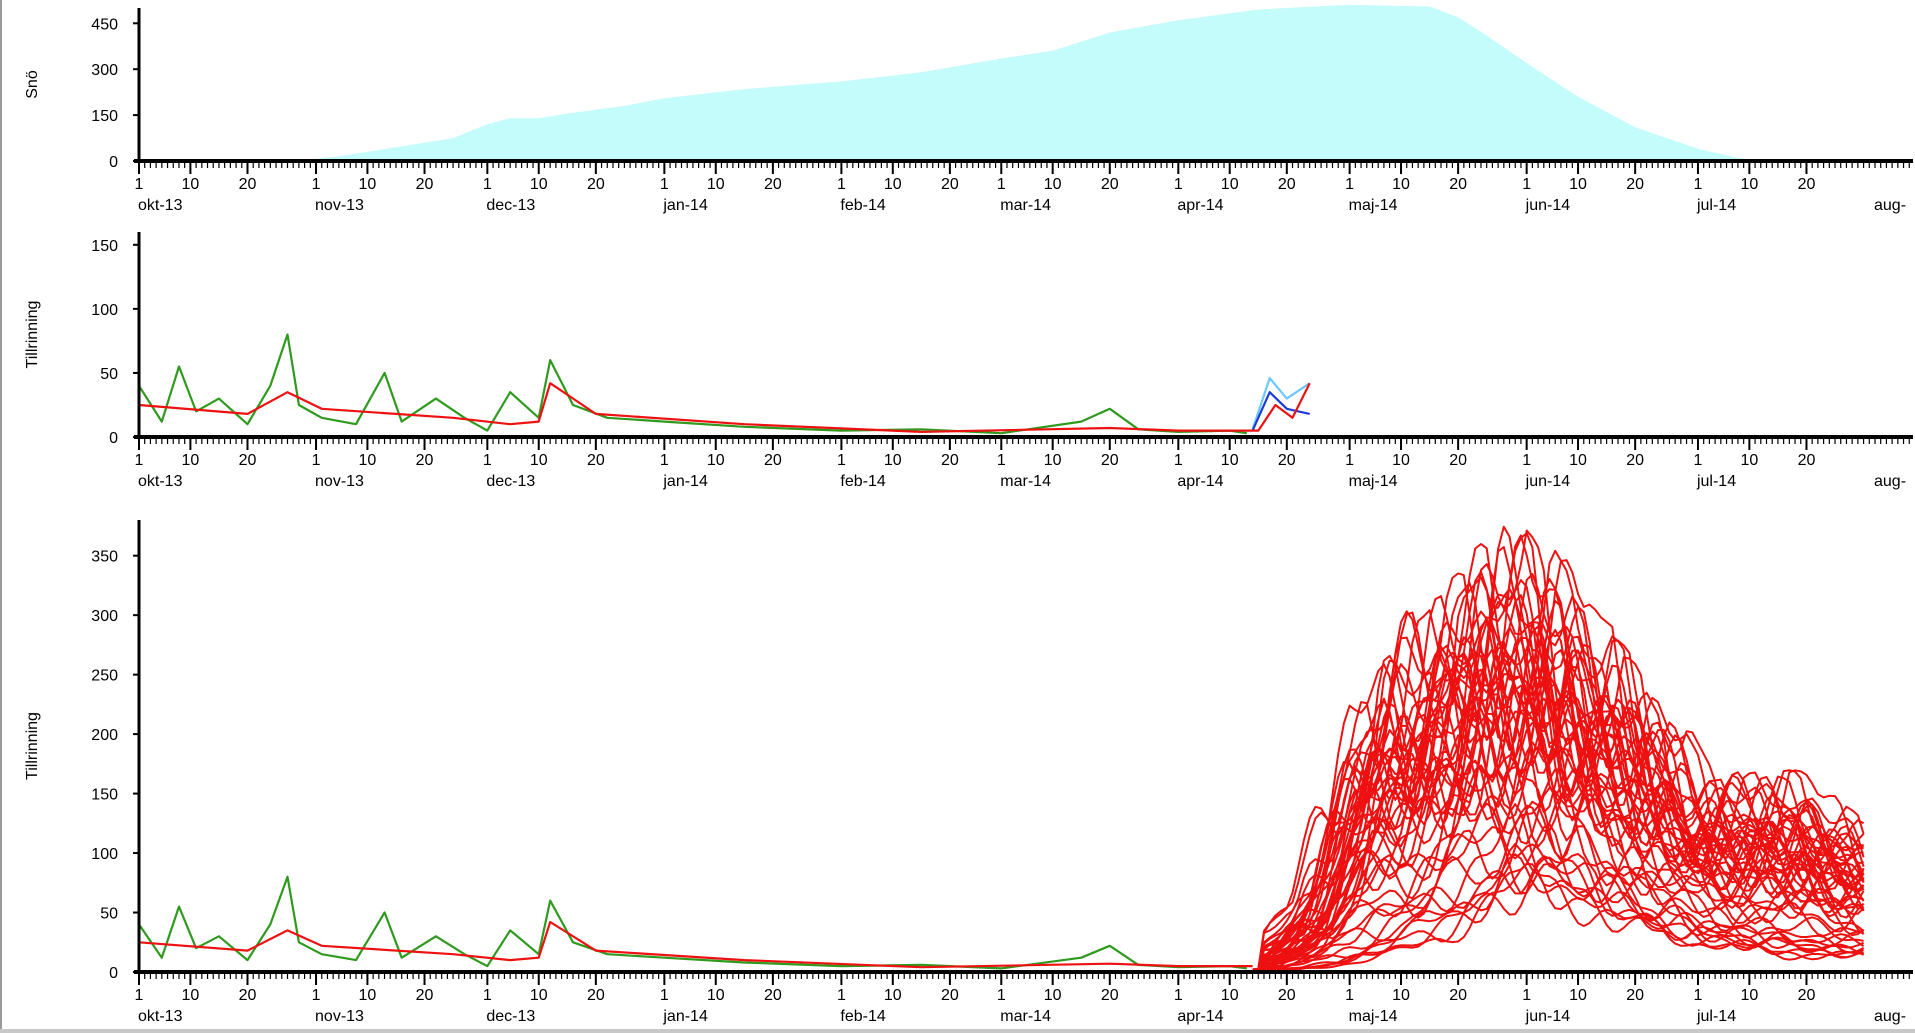  Describe the element at coordinates (1373, 481) in the screenshot. I see `x-month-label: maj-14` at that location.